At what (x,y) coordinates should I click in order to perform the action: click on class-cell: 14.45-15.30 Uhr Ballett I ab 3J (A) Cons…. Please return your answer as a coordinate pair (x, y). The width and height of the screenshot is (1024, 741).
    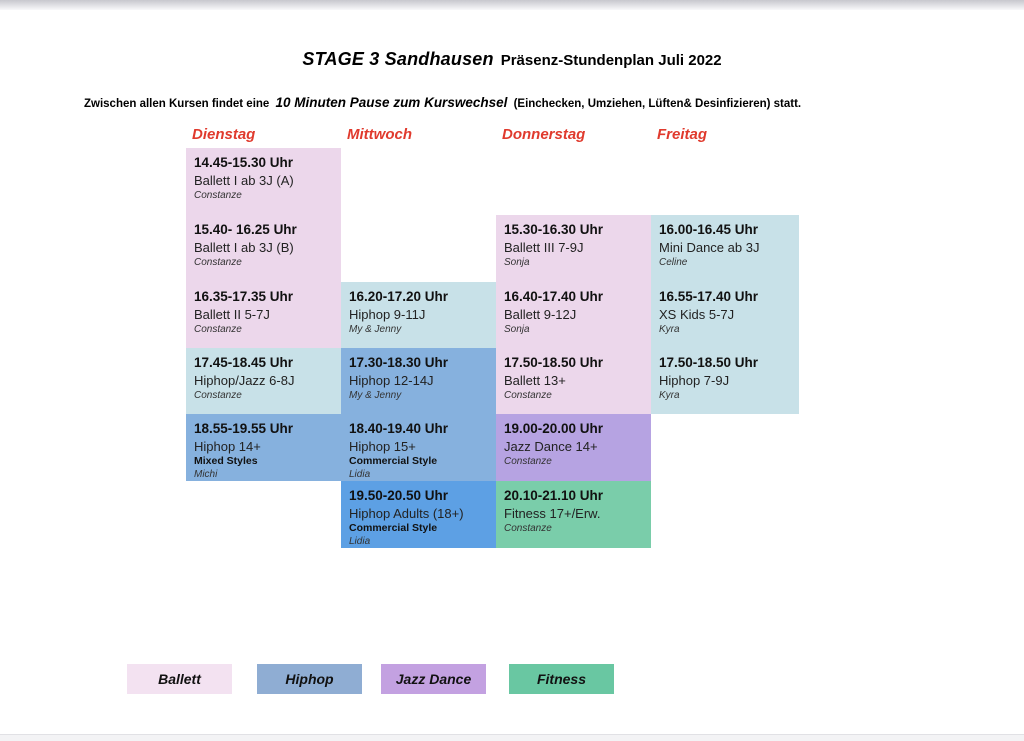
    Looking at the image, I should click on (267, 177).